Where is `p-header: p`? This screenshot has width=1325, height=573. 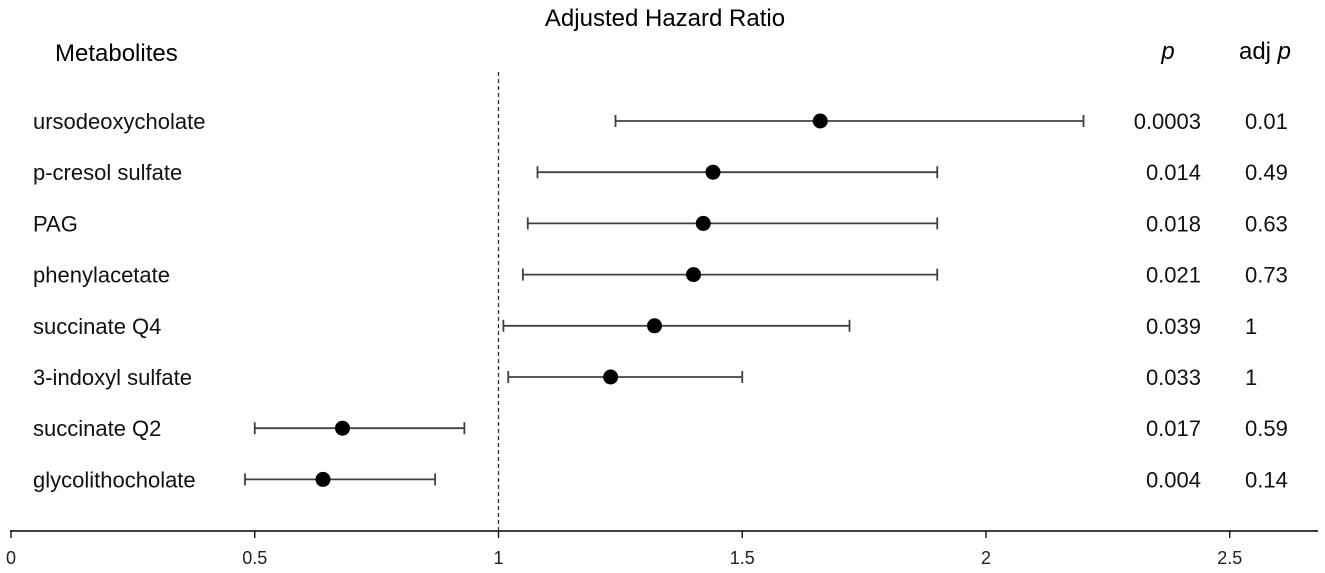
p-header: p is located at coordinates (1167, 51).